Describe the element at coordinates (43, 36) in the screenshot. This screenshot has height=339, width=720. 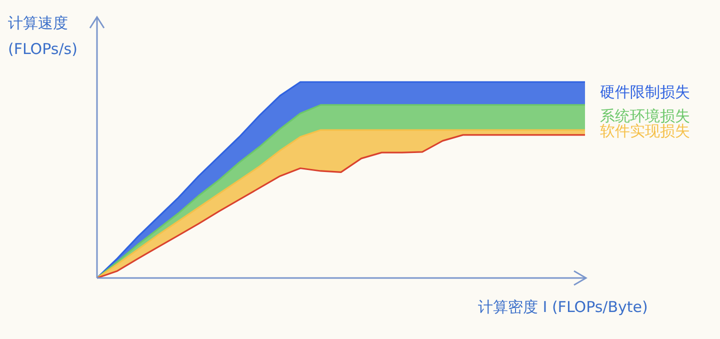
I see `y-axis-title: 计算速度 (FLOPs/s)` at that location.